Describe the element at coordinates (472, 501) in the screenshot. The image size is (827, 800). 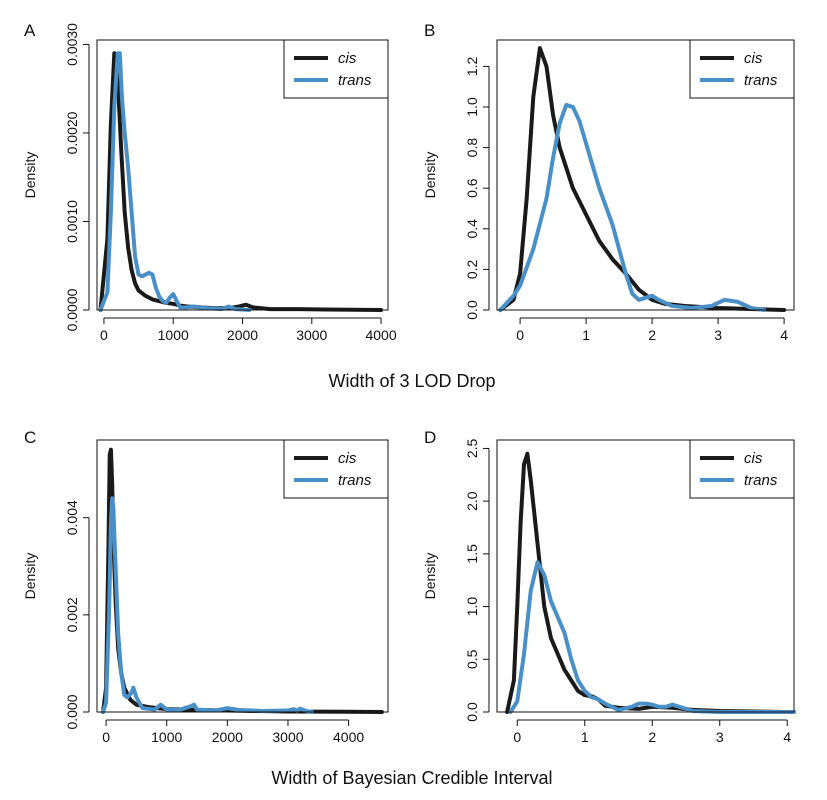
I see `y-tick-label: 2.0` at that location.